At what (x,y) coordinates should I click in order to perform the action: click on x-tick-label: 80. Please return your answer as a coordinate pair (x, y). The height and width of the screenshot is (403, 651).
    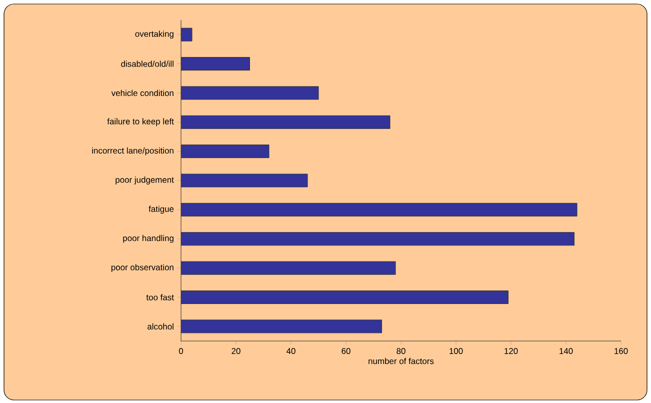
    Looking at the image, I should click on (401, 351).